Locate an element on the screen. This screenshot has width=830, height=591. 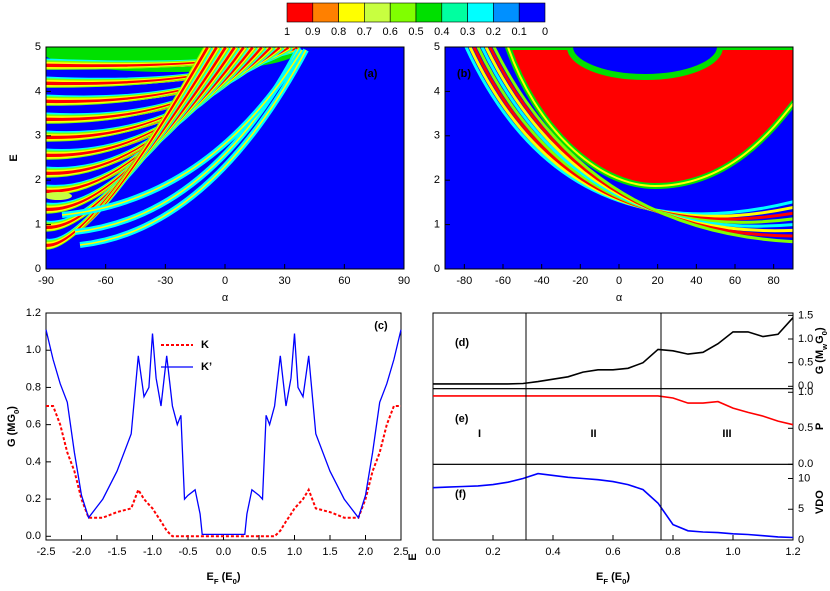
x-tick-label: -2.0 is located at coordinates (81, 552).